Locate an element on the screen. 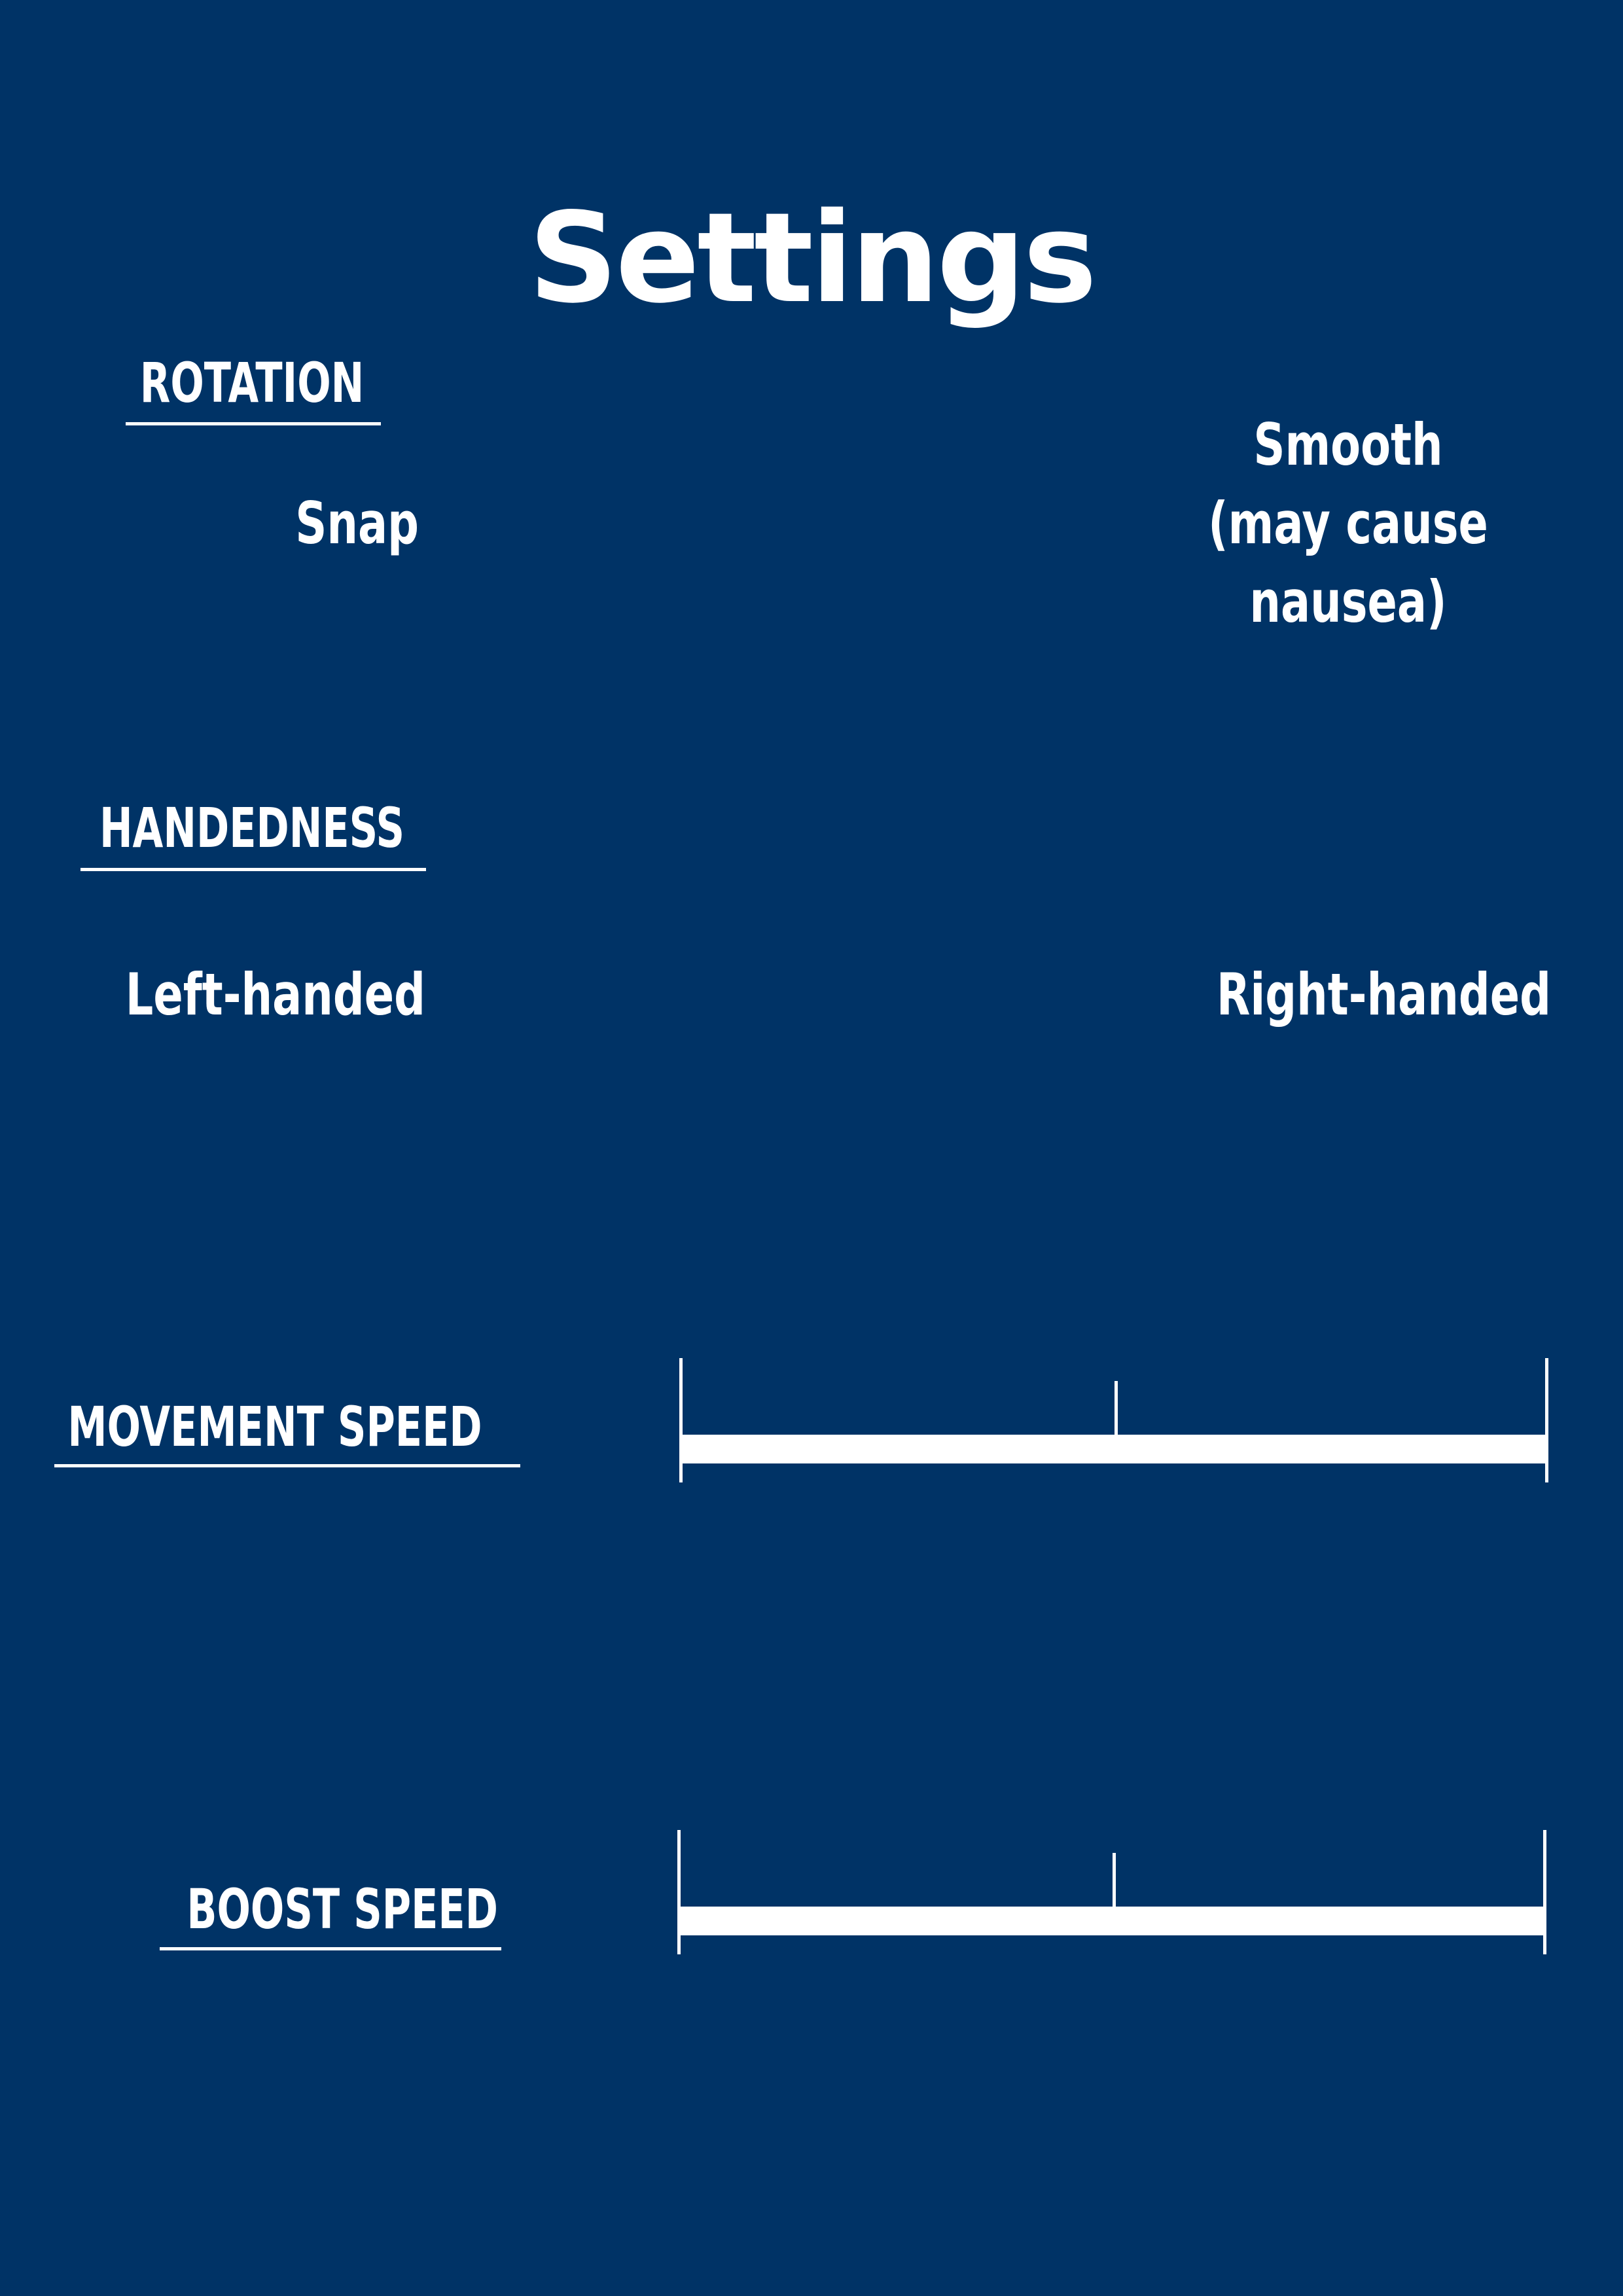 The image size is (1623, 2296). page-title: Settings is located at coordinates (813, 258).